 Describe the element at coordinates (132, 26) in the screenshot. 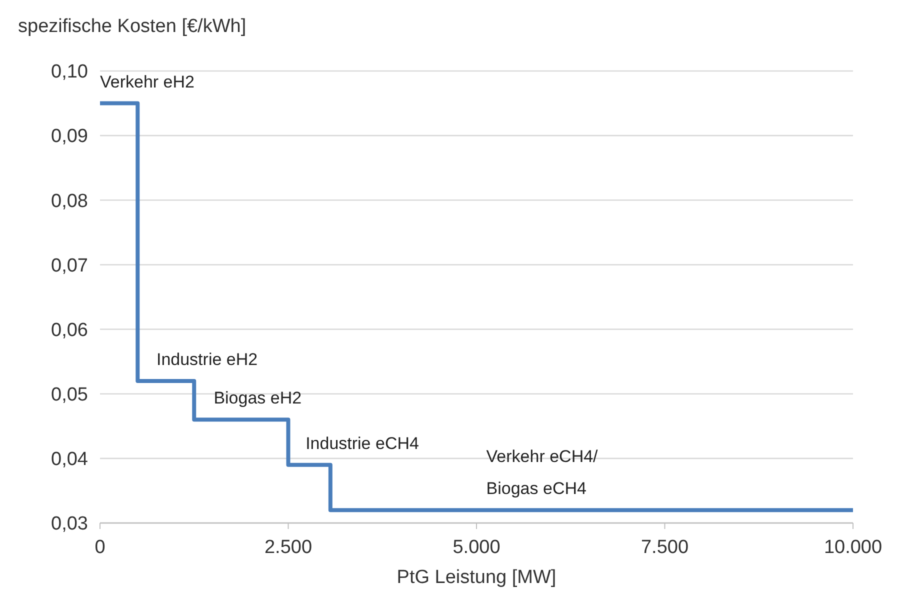

I see `y-axis-title: spezifische Kosten [€/kWh]` at that location.